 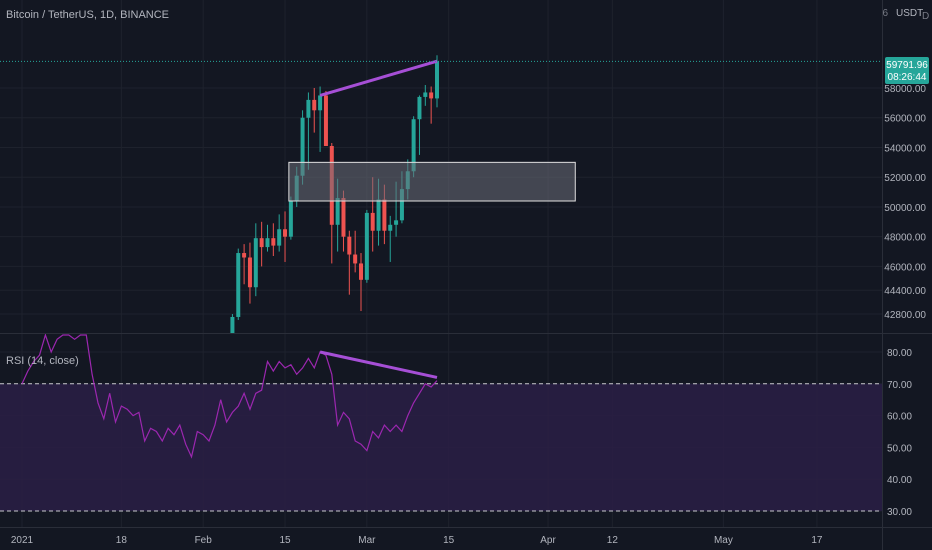 What do you see at coordinates (723, 540) in the screenshot?
I see `time-axis-label: May` at bounding box center [723, 540].